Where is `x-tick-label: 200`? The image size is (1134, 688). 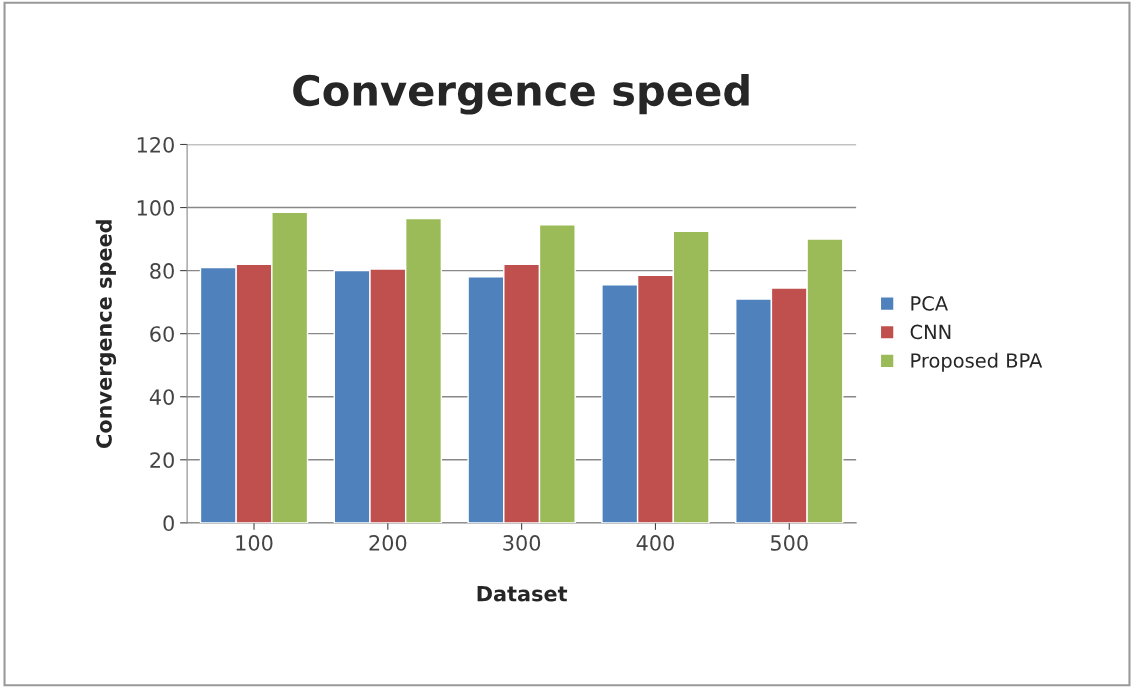
x-tick-label: 200 is located at coordinates (388, 543).